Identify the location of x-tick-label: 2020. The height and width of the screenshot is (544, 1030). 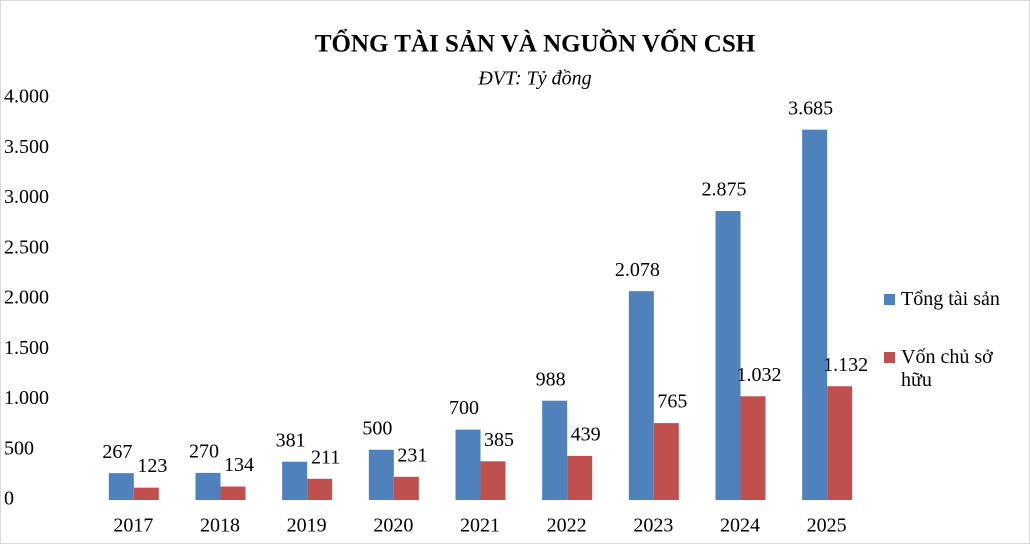
(393, 526).